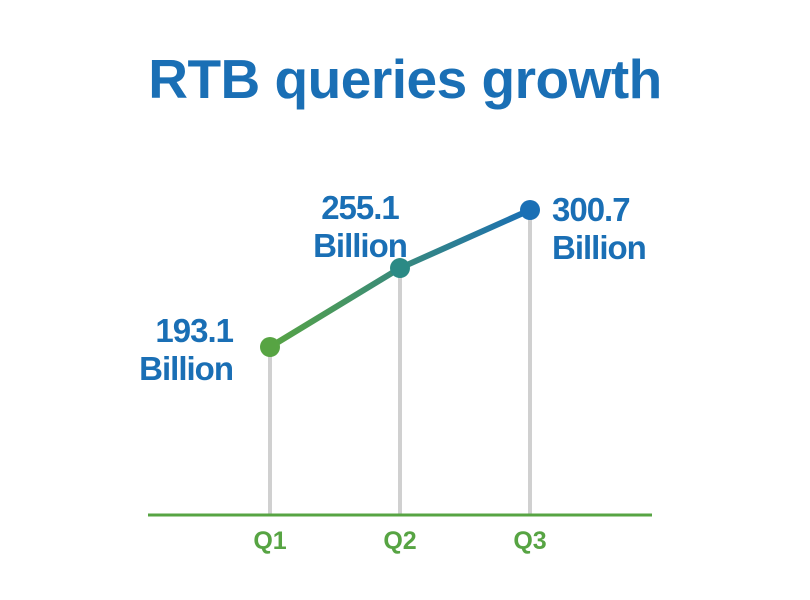  I want to click on value-label-q3: 300.7 Billion, so click(599, 228).